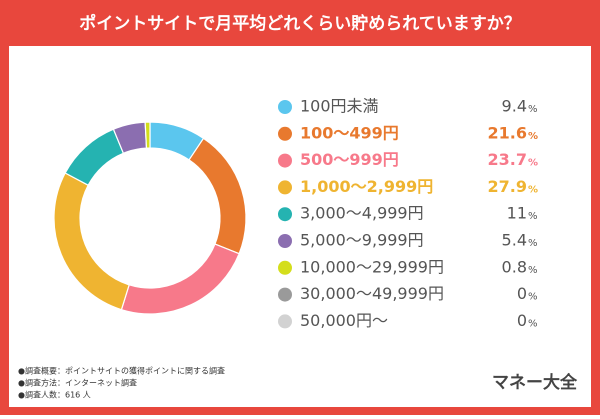 Image resolution: width=600 pixels, height=419 pixels. Describe the element at coordinates (514, 240) in the screenshot. I see `value-label: 5.4` at that location.